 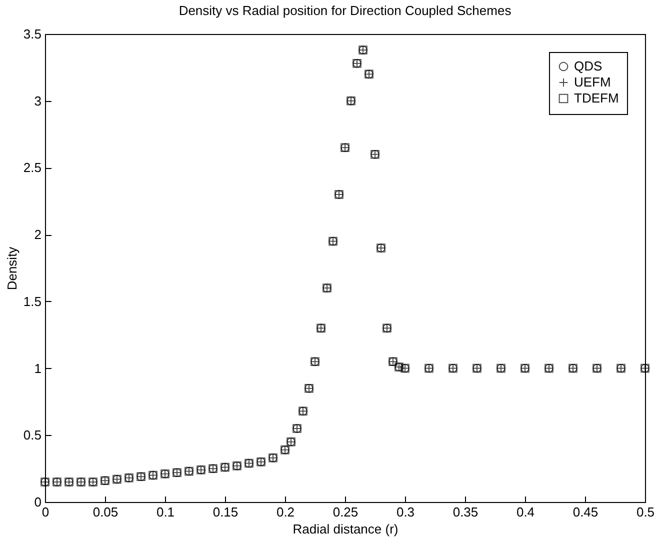 I want to click on chart-title: Density vs Radial position for Direction Coupled Schemes, so click(x=345, y=10).